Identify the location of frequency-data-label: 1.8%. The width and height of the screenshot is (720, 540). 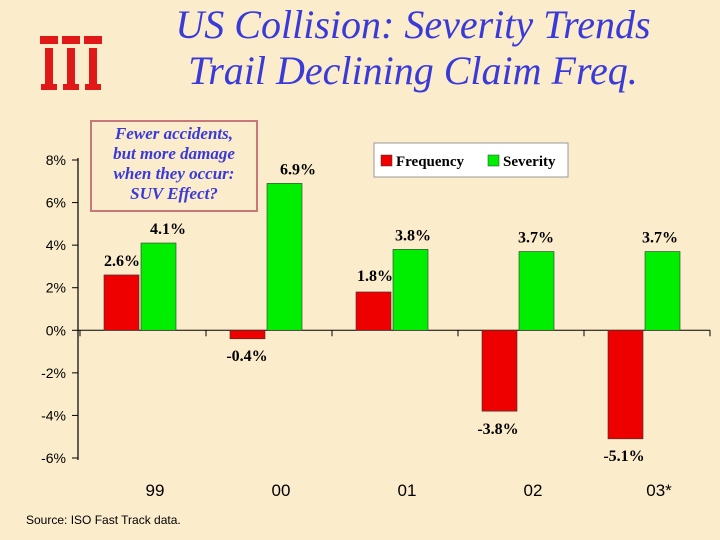
(375, 276).